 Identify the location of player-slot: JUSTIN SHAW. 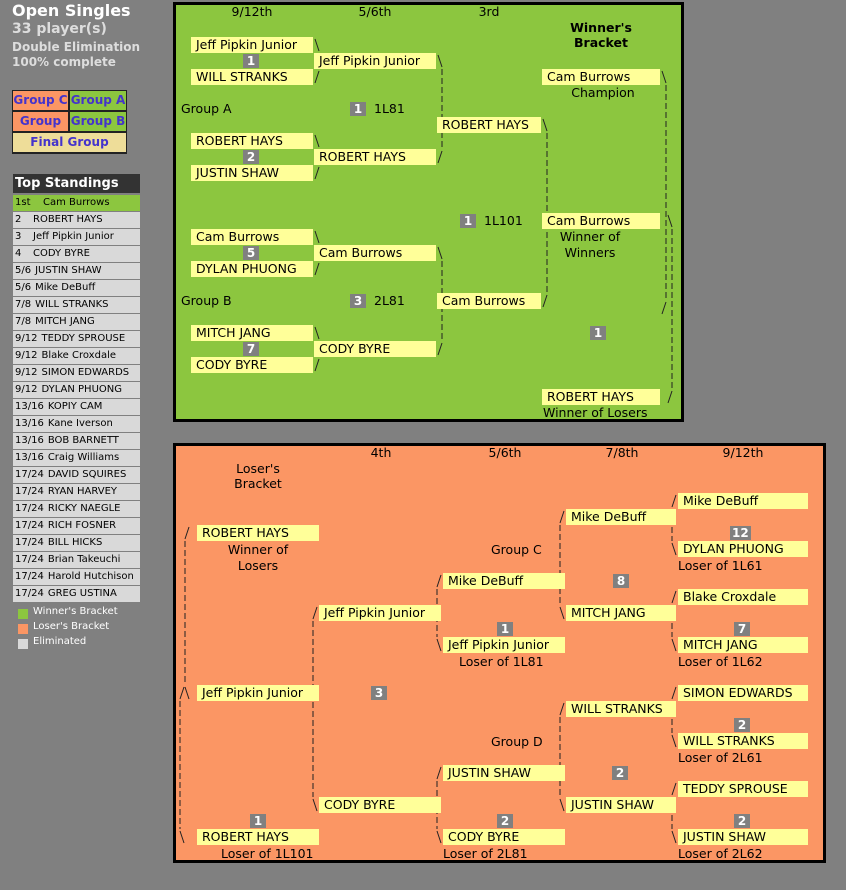
(621, 805).